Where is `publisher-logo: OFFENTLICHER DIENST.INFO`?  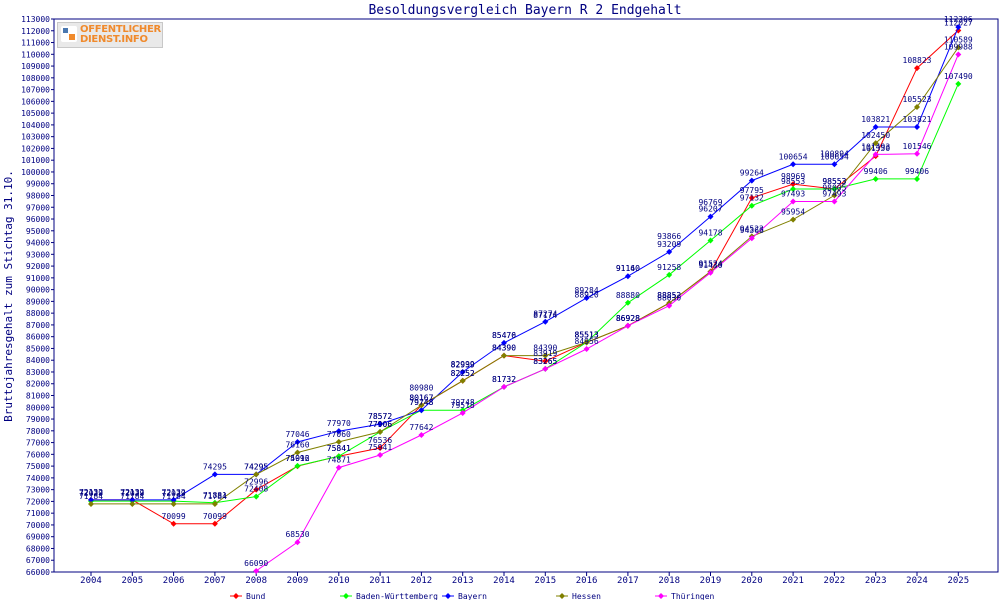
publisher-logo: OFFENTLICHER DIENST.INFO is located at coordinates (110, 35).